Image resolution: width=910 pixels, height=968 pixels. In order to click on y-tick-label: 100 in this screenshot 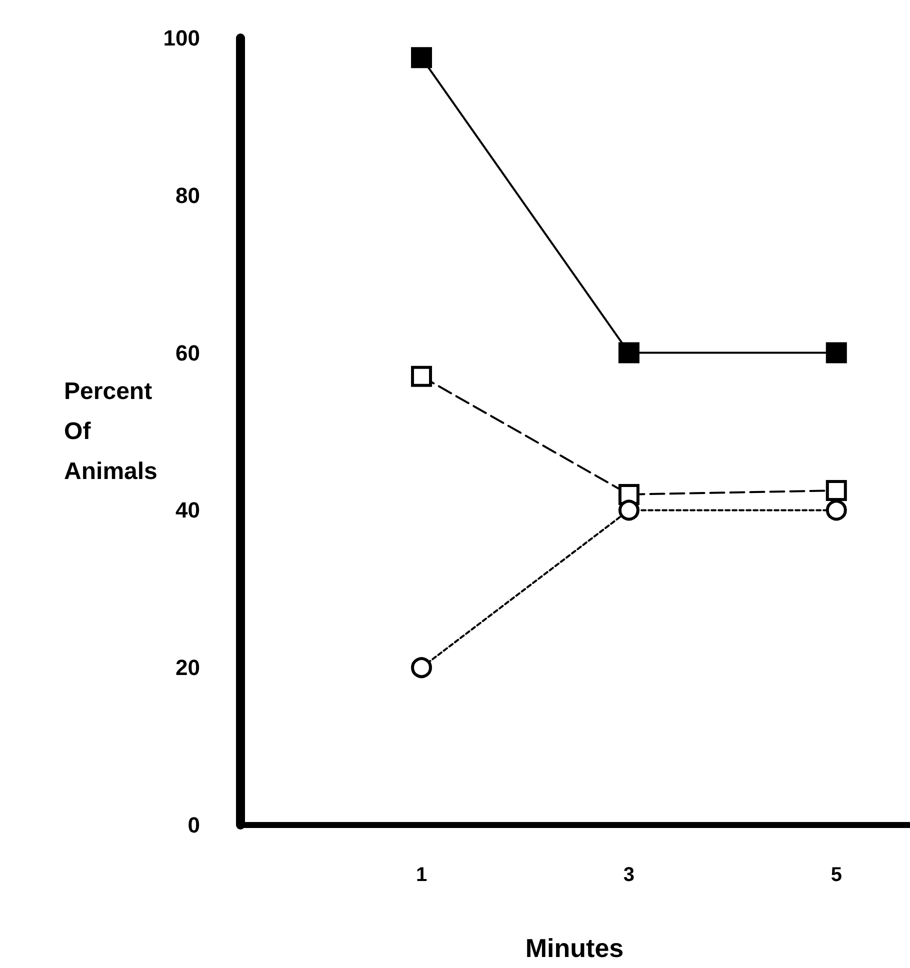, I will do `click(181, 38)`.